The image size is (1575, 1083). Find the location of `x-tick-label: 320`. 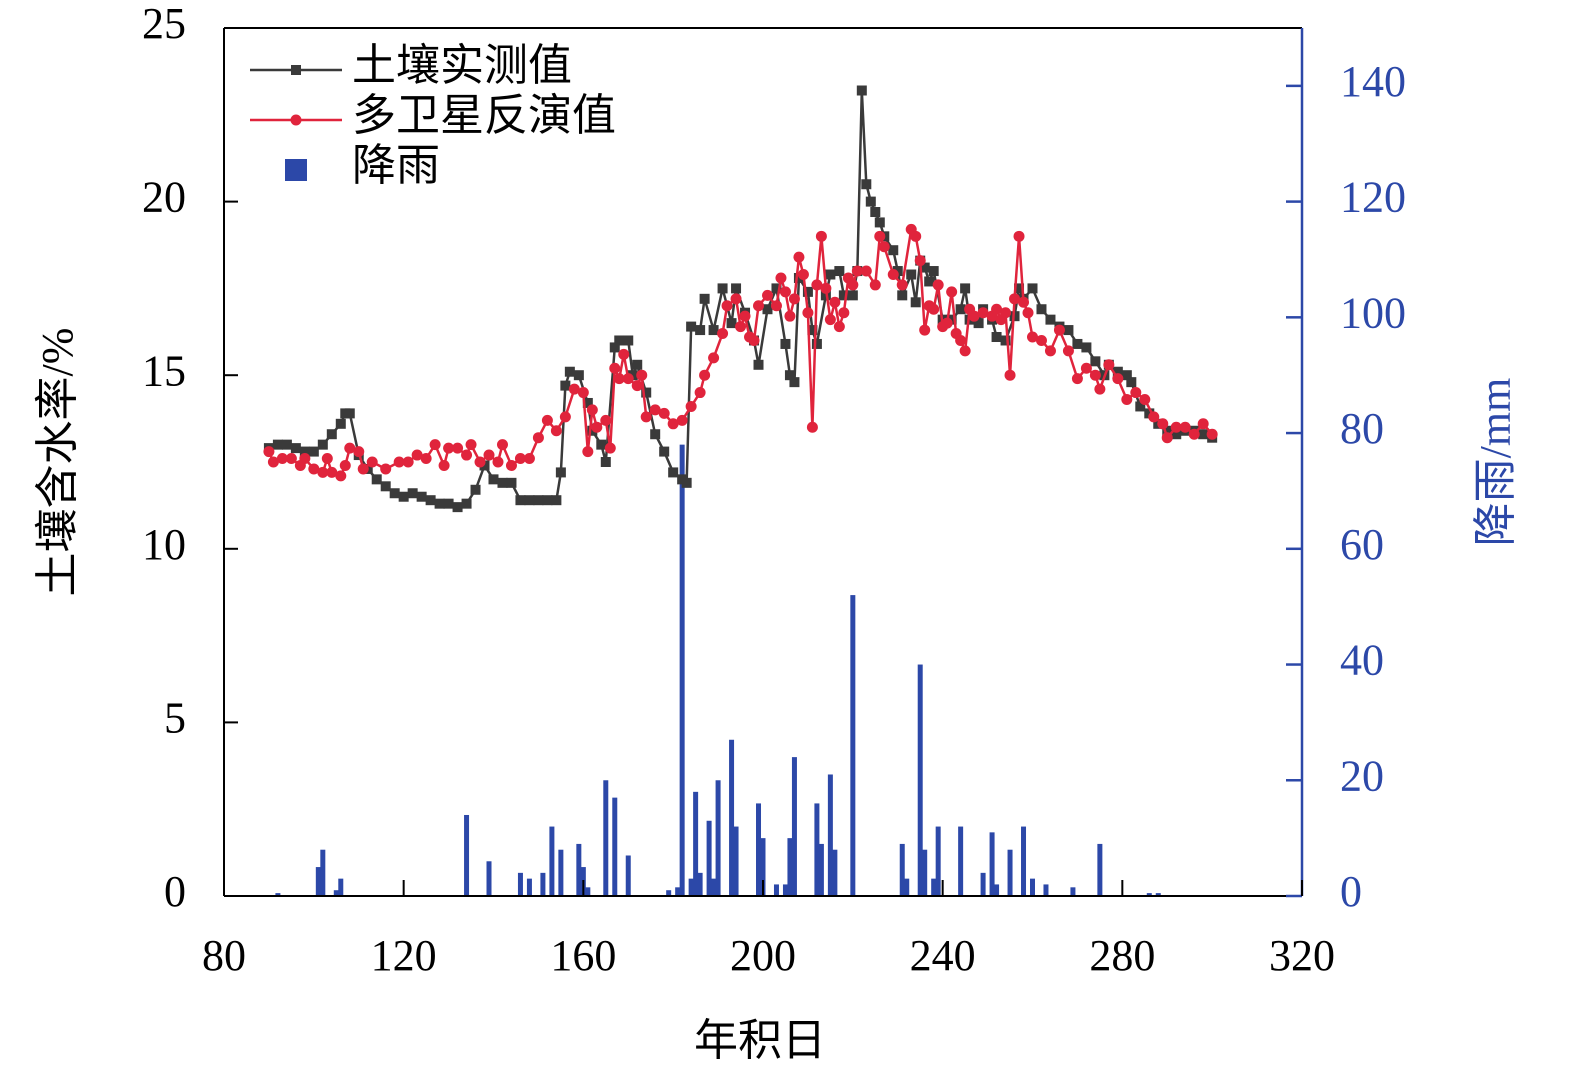

x-tick-label: 320 is located at coordinates (1302, 955).